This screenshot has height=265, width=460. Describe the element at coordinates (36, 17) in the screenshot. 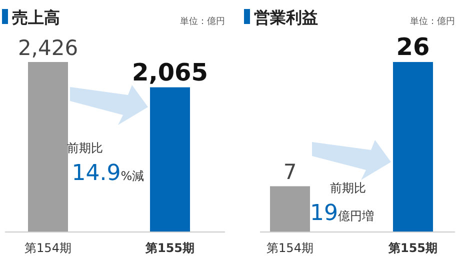

I see `chart-title: 売上高` at that location.